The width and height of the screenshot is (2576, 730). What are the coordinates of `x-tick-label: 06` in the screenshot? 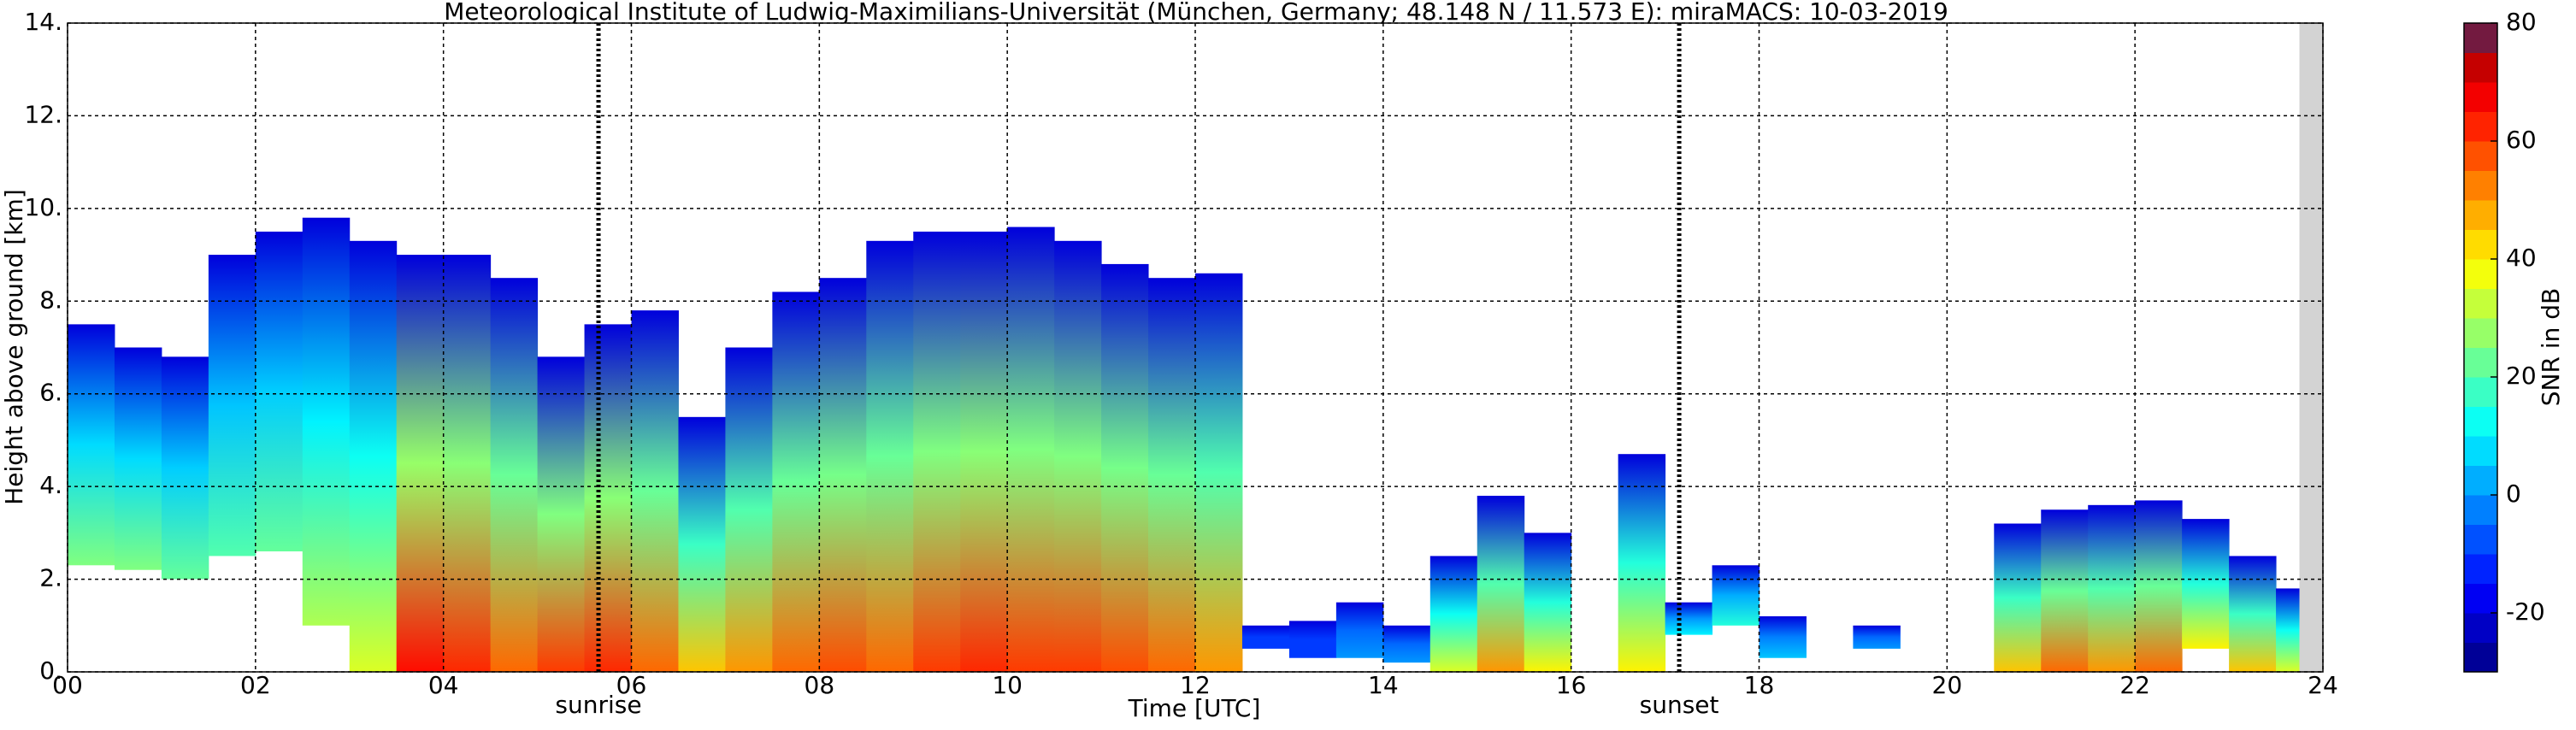 It's located at (631, 685).